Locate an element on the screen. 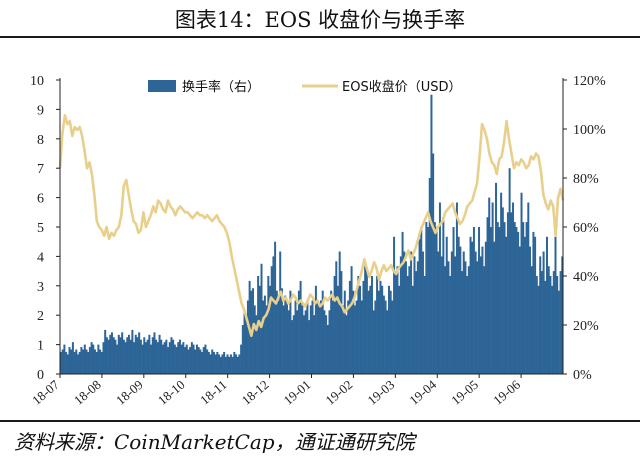 This screenshot has width=640, height=464. legend: 换手率（右） EOS收盘价（USD） is located at coordinates (304, 87).